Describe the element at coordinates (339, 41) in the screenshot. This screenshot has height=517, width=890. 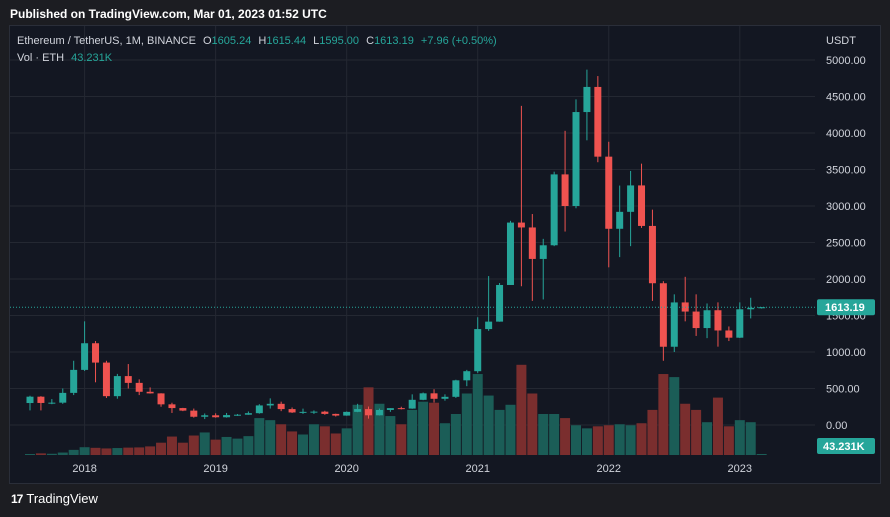
I see `low-value: 1595.00` at that location.